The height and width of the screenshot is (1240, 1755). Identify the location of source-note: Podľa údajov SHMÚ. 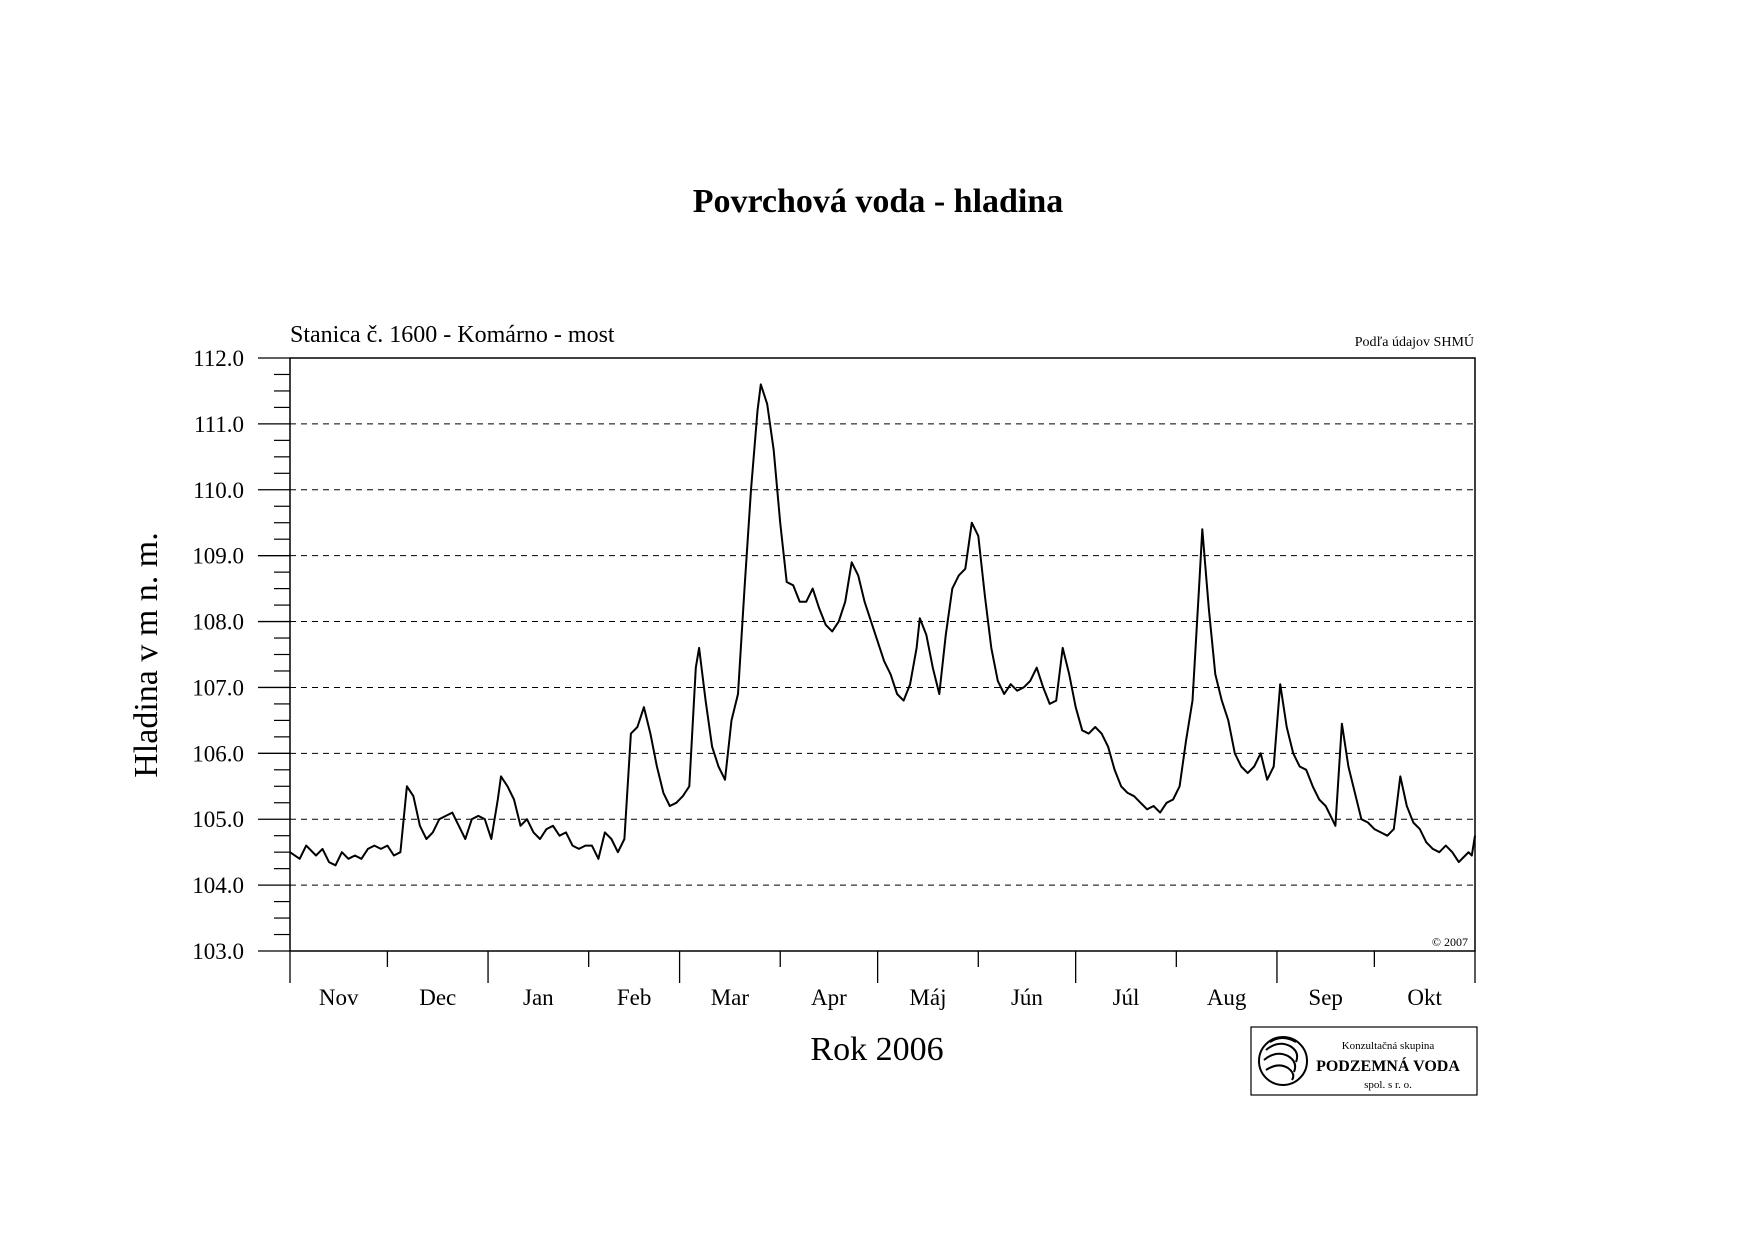
(1414, 341).